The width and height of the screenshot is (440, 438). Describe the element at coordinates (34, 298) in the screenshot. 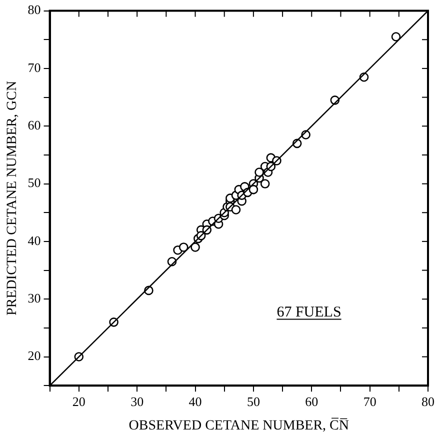

I see `y-tick-label: 30` at that location.